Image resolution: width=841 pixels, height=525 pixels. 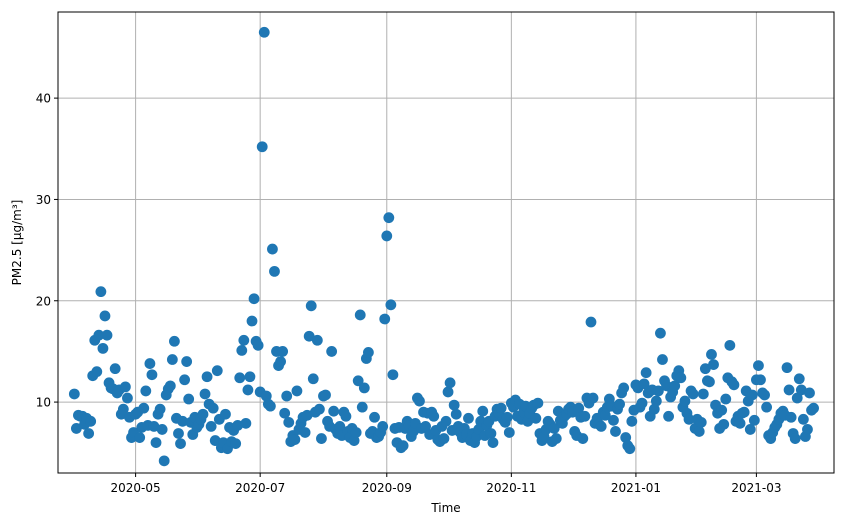 What do you see at coordinates (387, 488) in the screenshot?
I see `x-tick-label: 2020-09` at bounding box center [387, 488].